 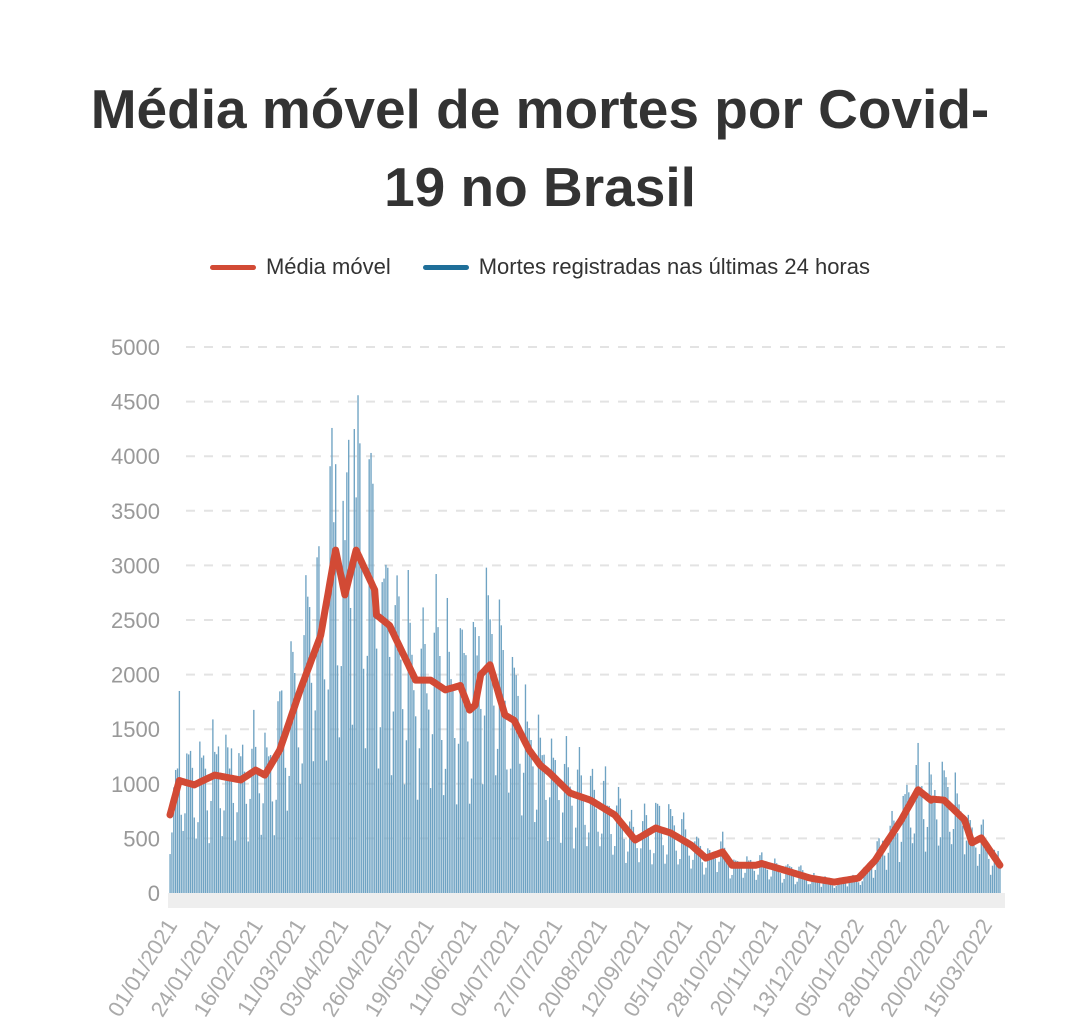 I want to click on legend-item-moving-average: Média móvel, so click(x=300, y=267).